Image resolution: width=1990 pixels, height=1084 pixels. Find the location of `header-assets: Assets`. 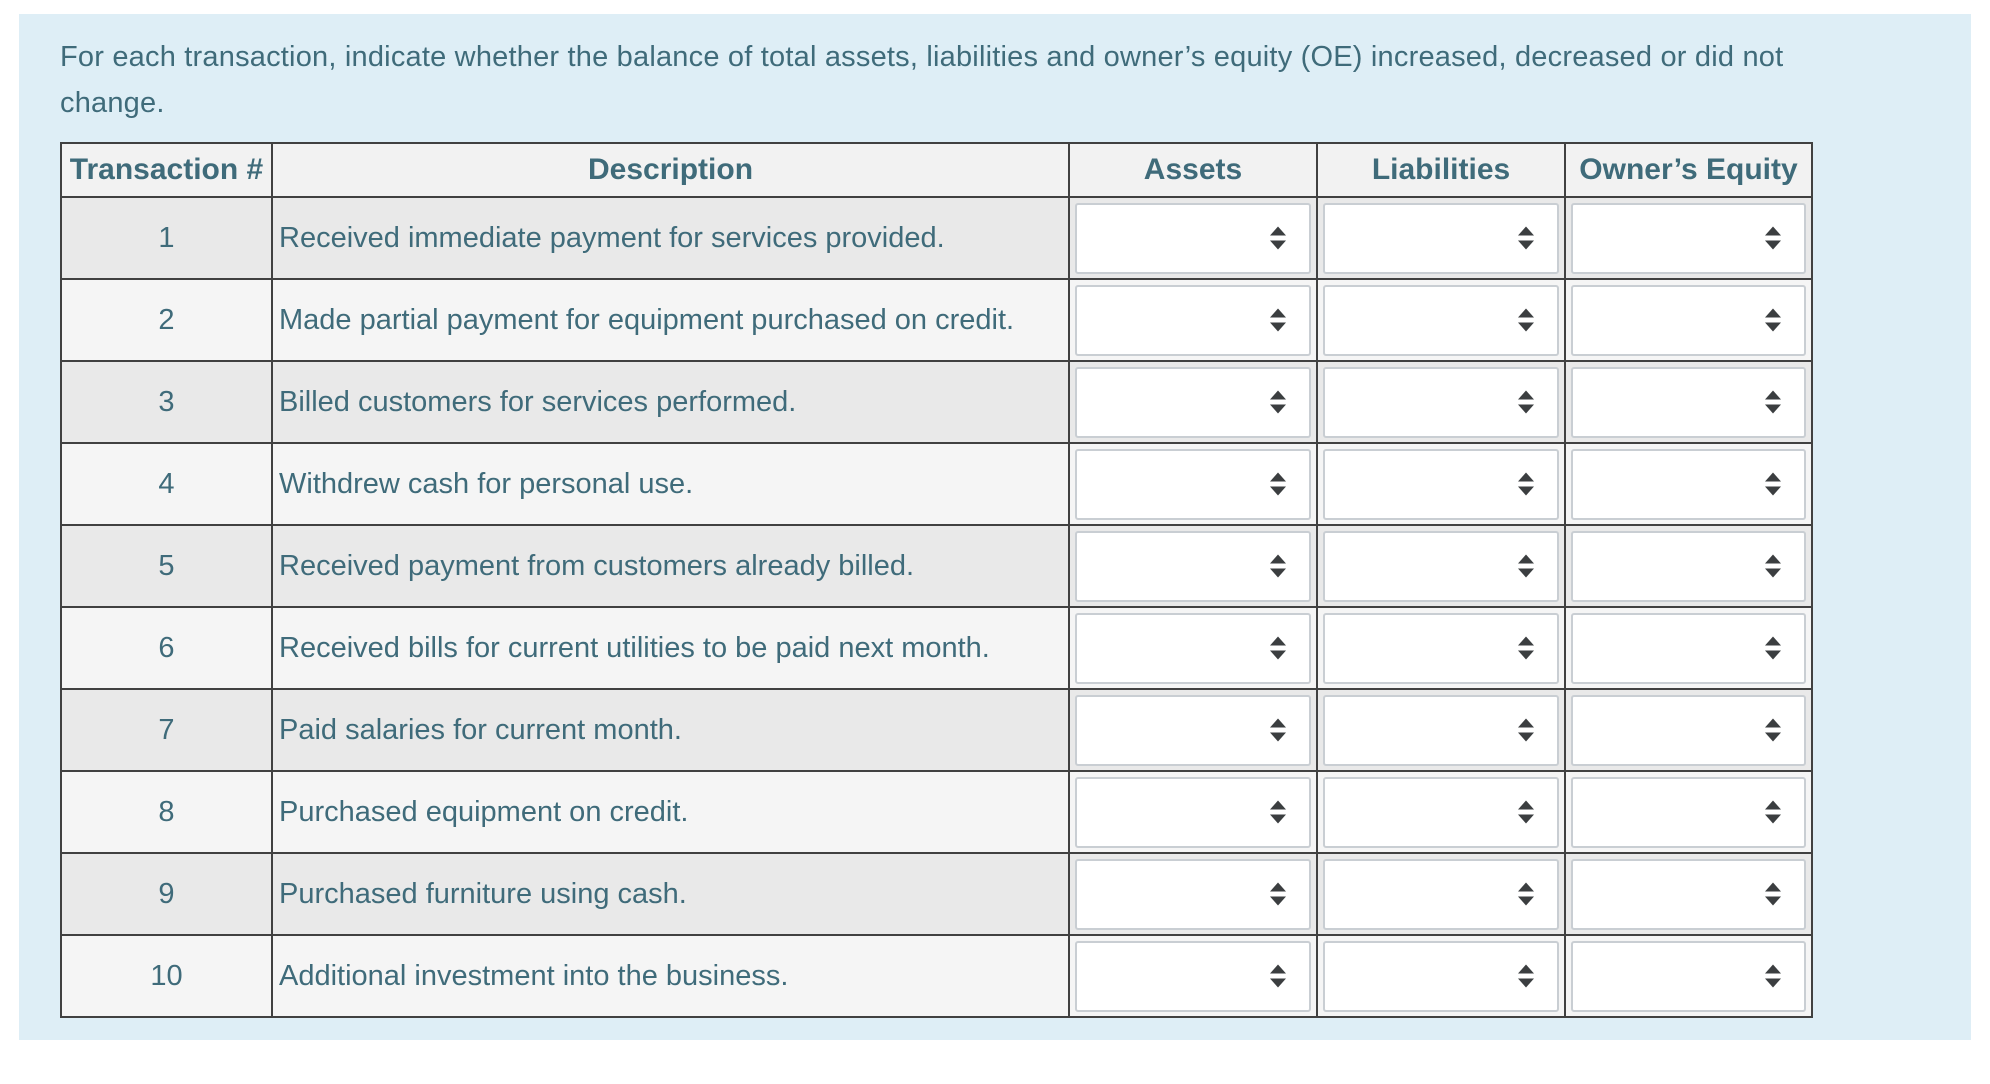

header-assets: Assets is located at coordinates (1193, 170).